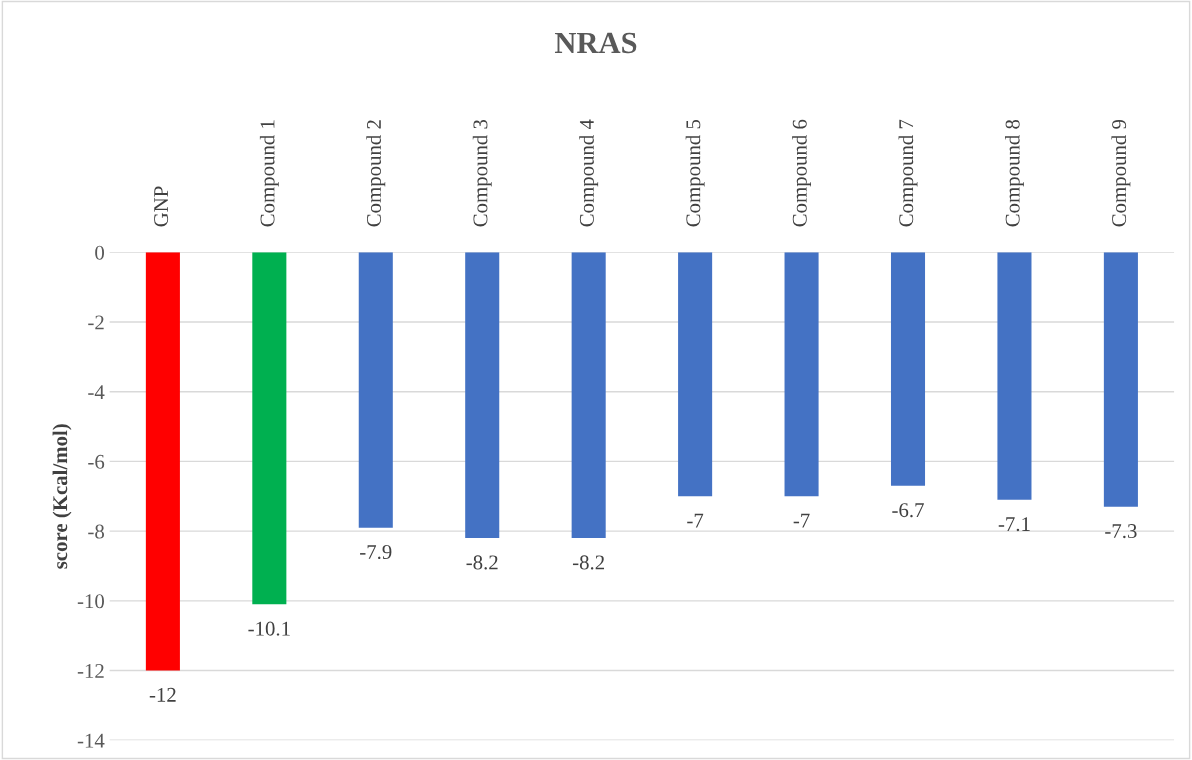 This screenshot has width=1192, height=760. Describe the element at coordinates (376, 552) in the screenshot. I see `data-label: -7.9` at that location.